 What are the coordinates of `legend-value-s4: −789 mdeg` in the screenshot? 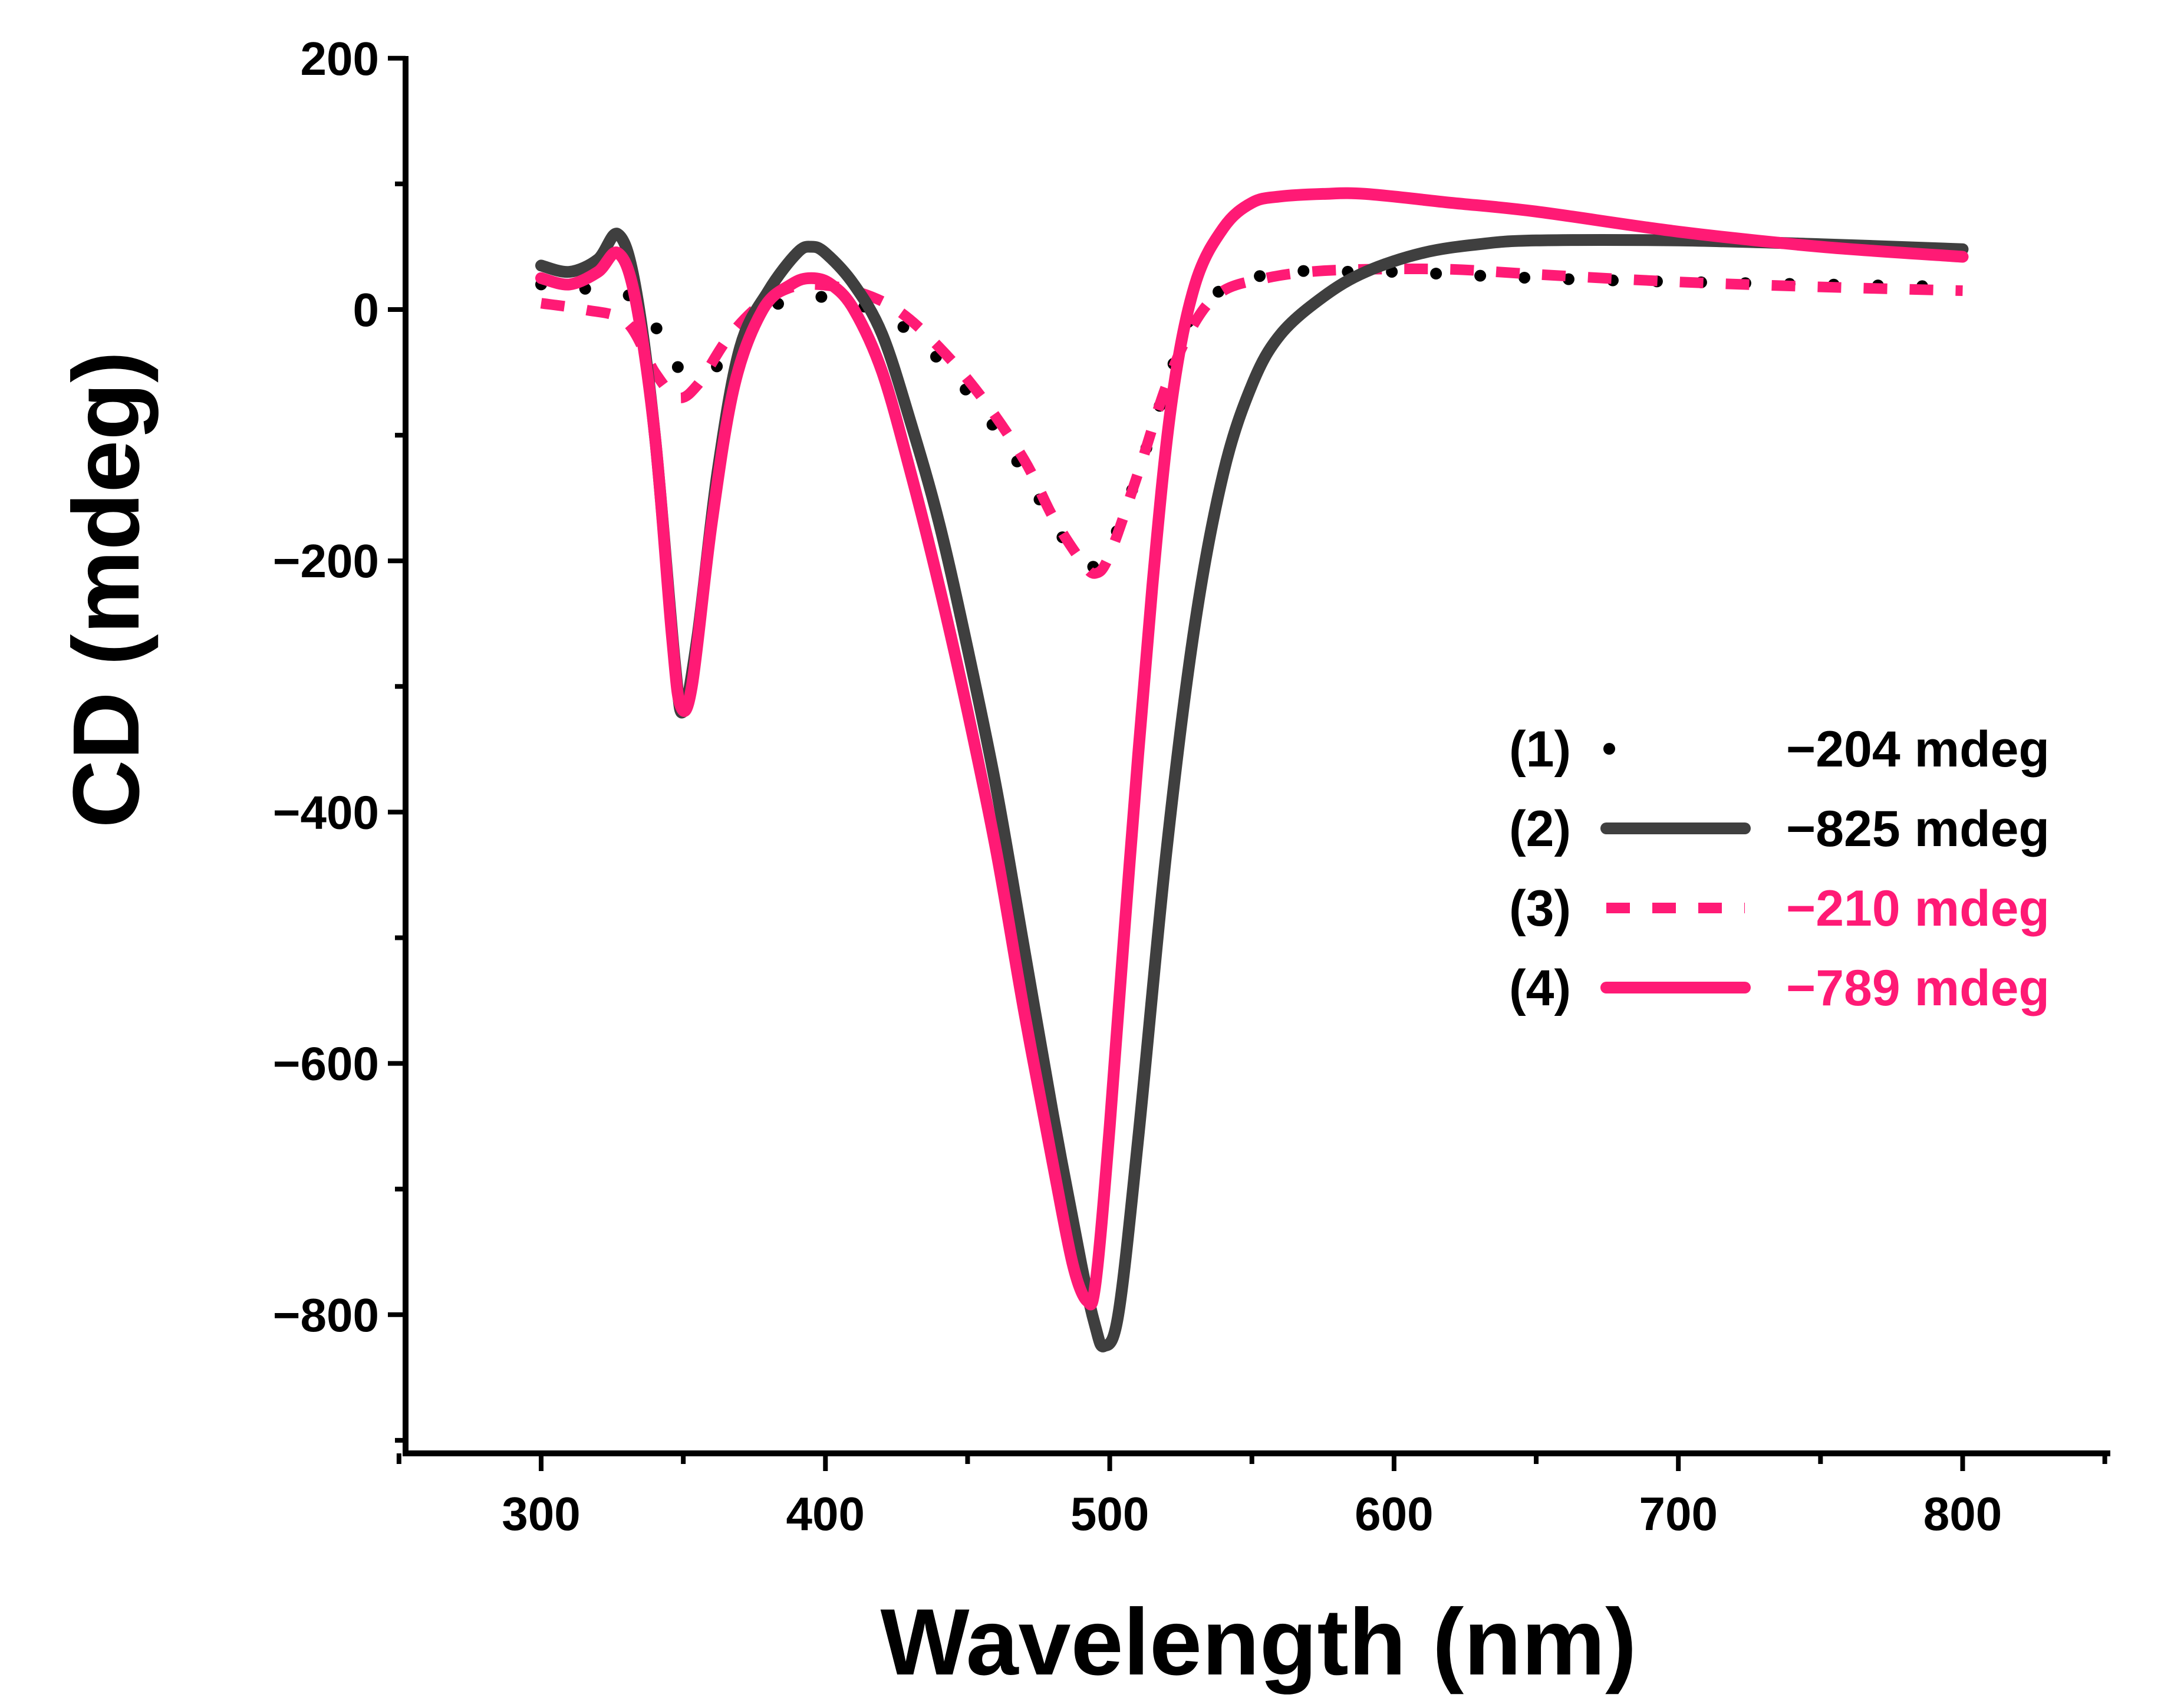 It's located at (1918, 988).